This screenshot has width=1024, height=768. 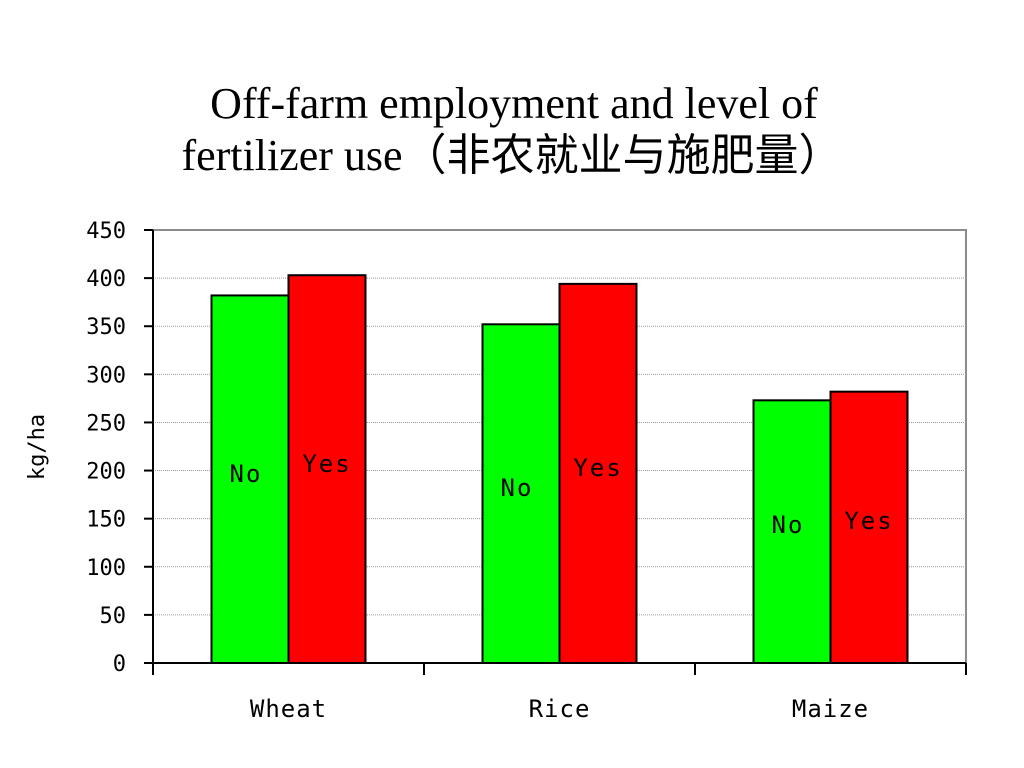 I want to click on bar-rice-yes, so click(x=598, y=473).